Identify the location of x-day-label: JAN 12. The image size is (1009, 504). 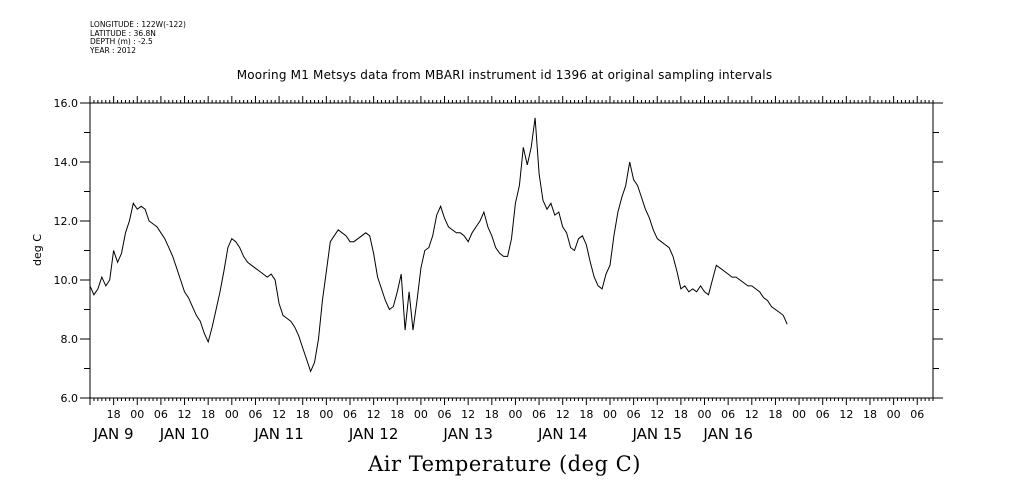
(373, 434).